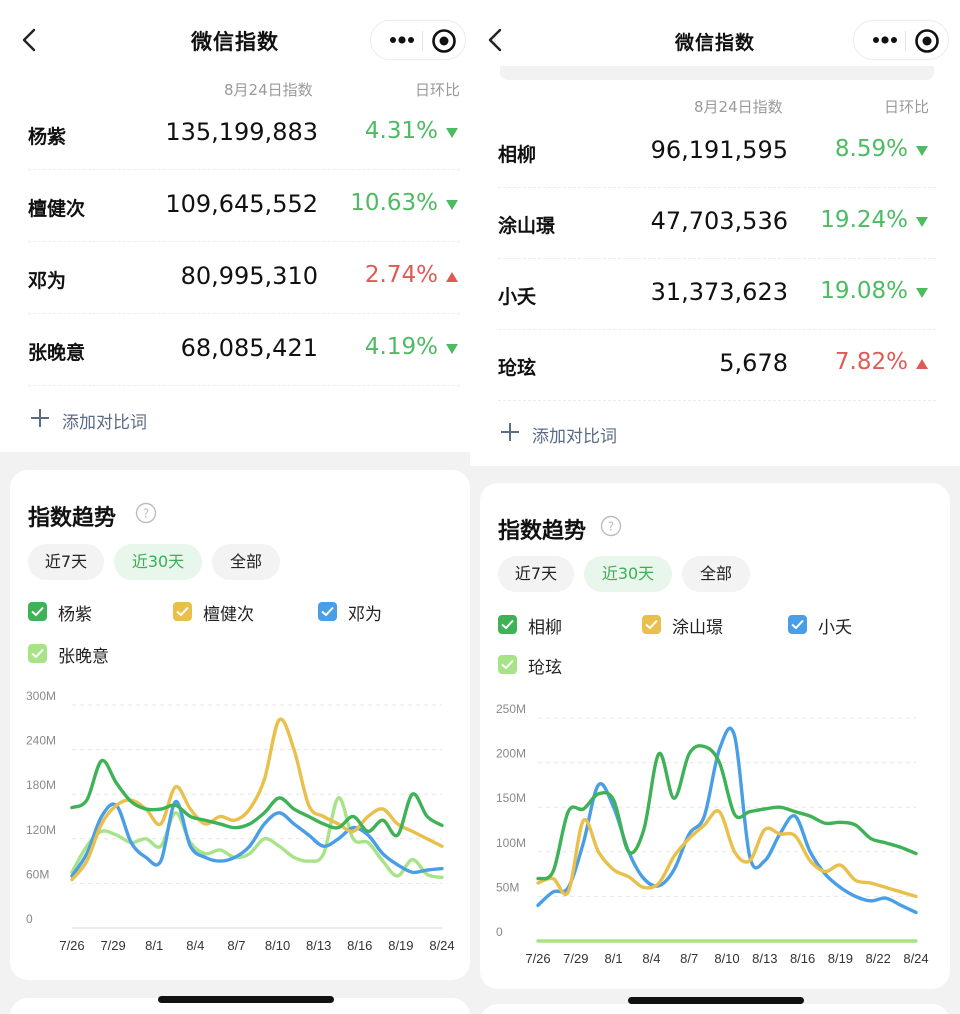  What do you see at coordinates (835, 628) in the screenshot?
I see `legend-label: 小夭` at bounding box center [835, 628].